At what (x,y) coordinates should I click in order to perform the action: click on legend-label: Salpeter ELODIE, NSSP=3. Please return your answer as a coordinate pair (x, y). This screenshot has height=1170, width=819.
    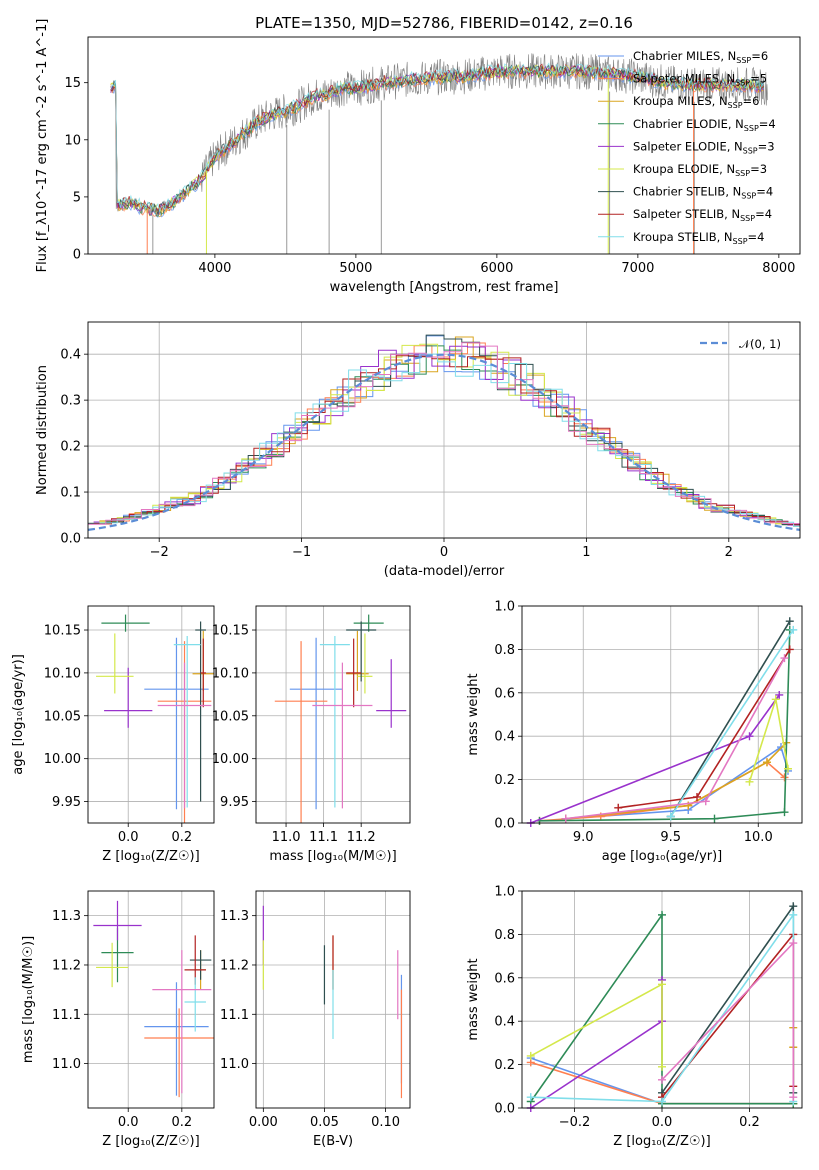
    Looking at the image, I should click on (704, 147).